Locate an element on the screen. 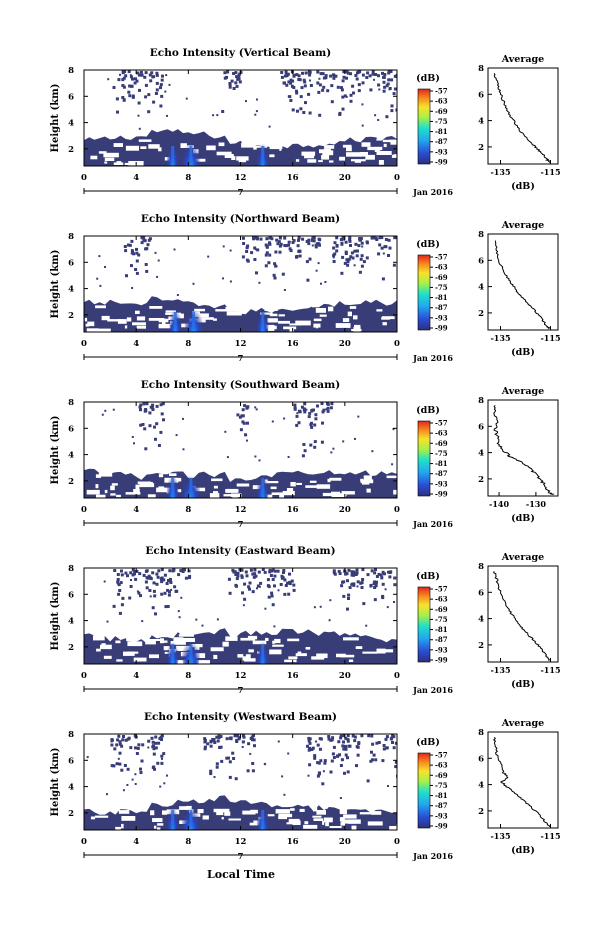 Image resolution: width=613 pixels, height=929 pixels. echo-core-streak is located at coordinates (191, 652).